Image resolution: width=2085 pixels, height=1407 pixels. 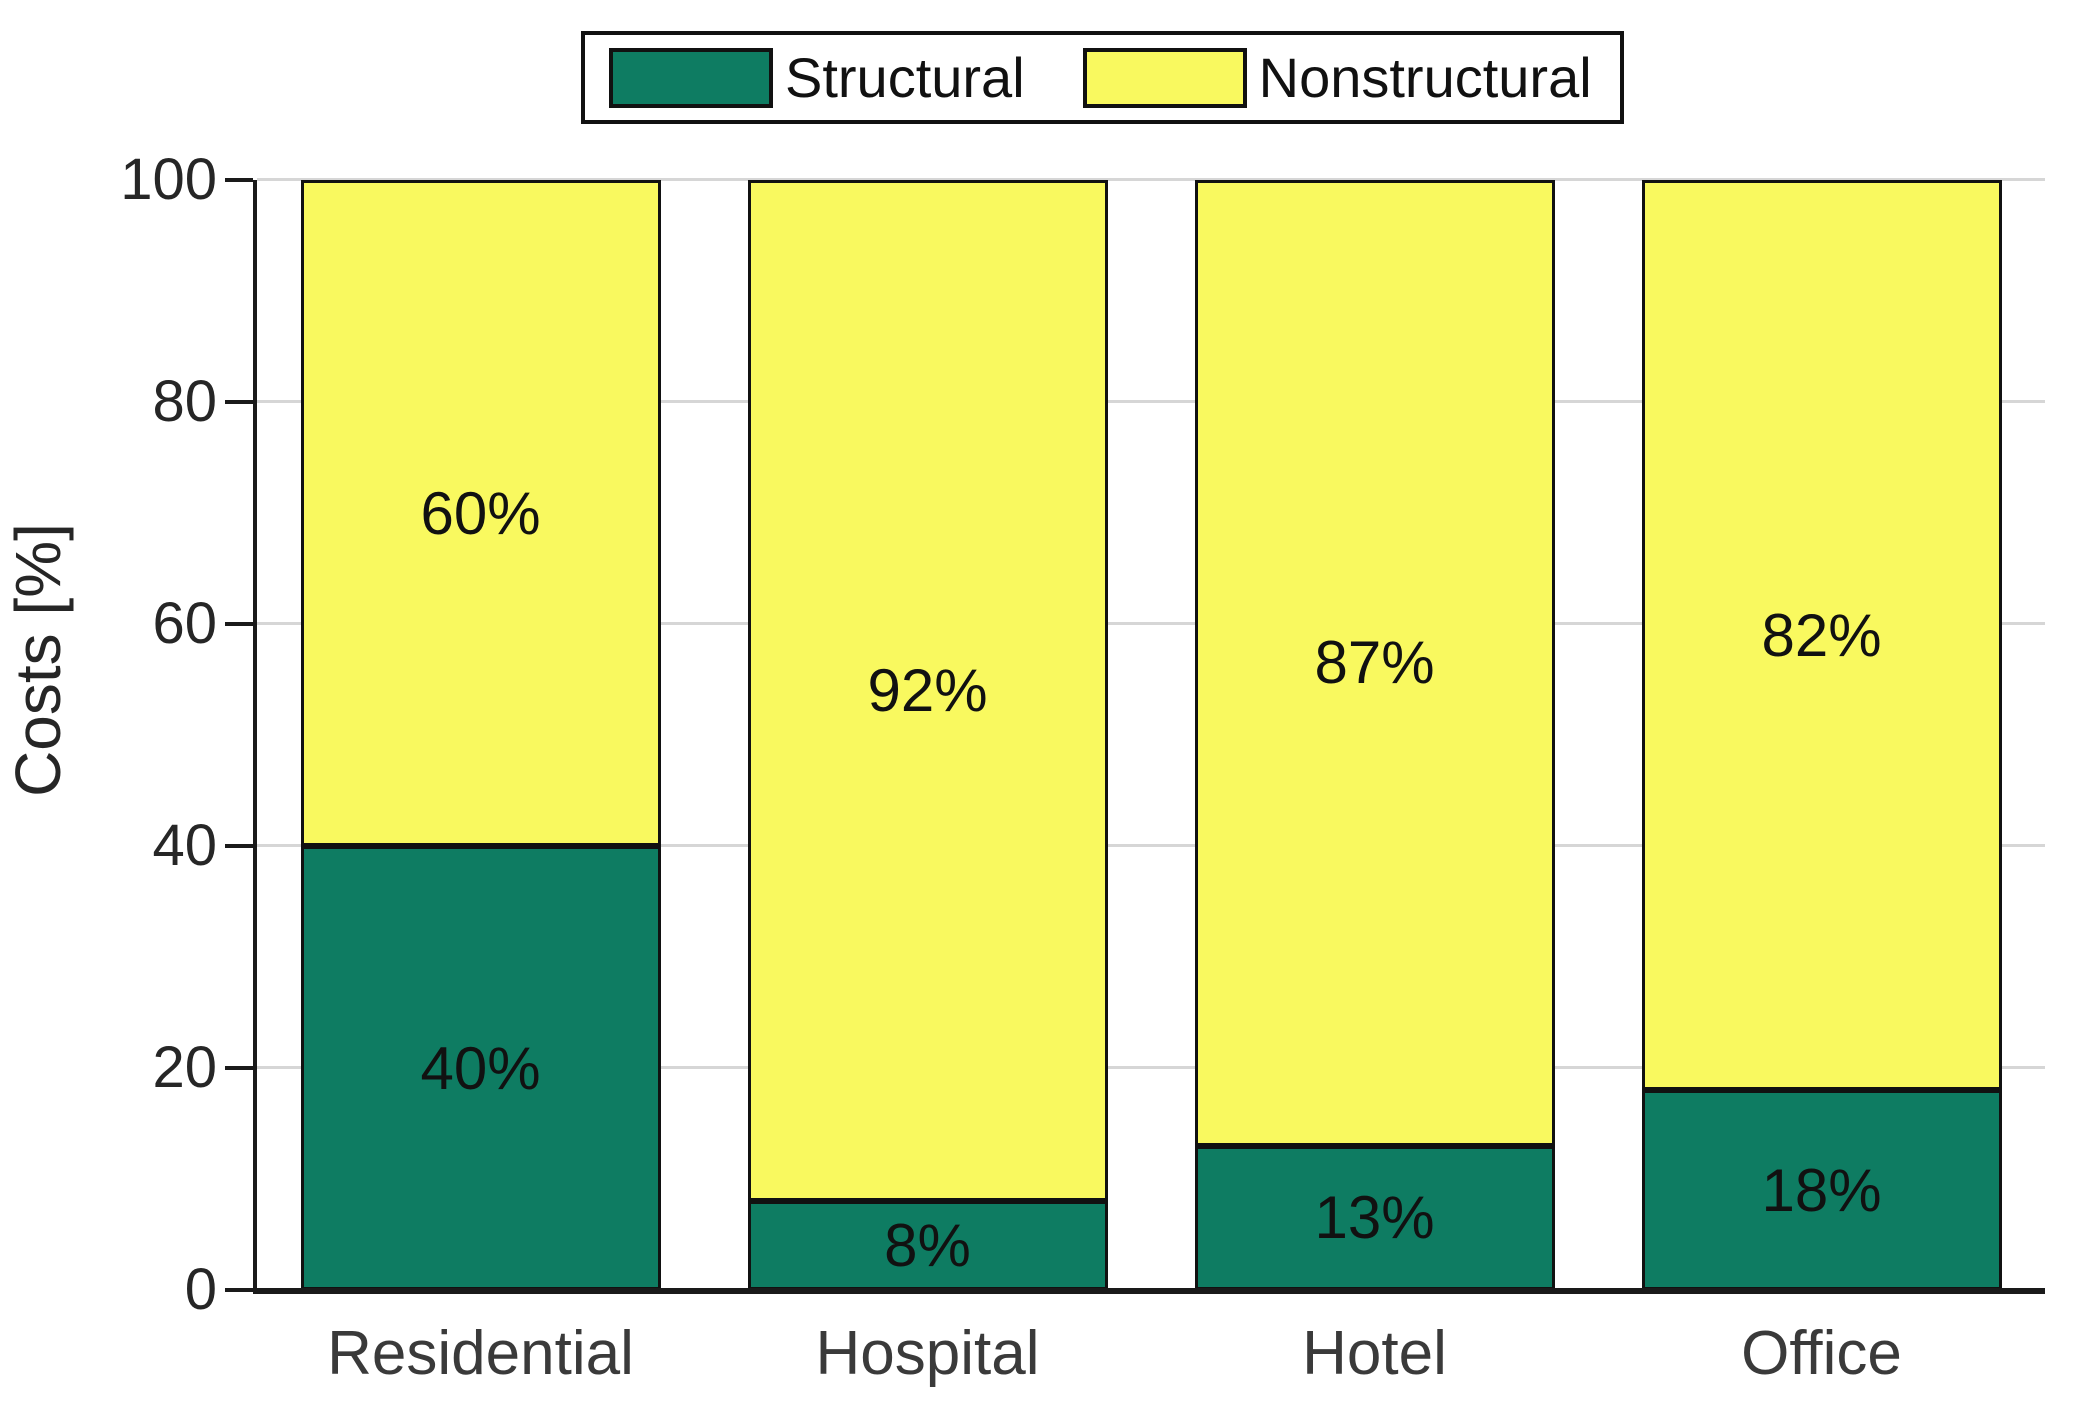 I want to click on bar-office: 18% 82%, so click(x=1821, y=735).